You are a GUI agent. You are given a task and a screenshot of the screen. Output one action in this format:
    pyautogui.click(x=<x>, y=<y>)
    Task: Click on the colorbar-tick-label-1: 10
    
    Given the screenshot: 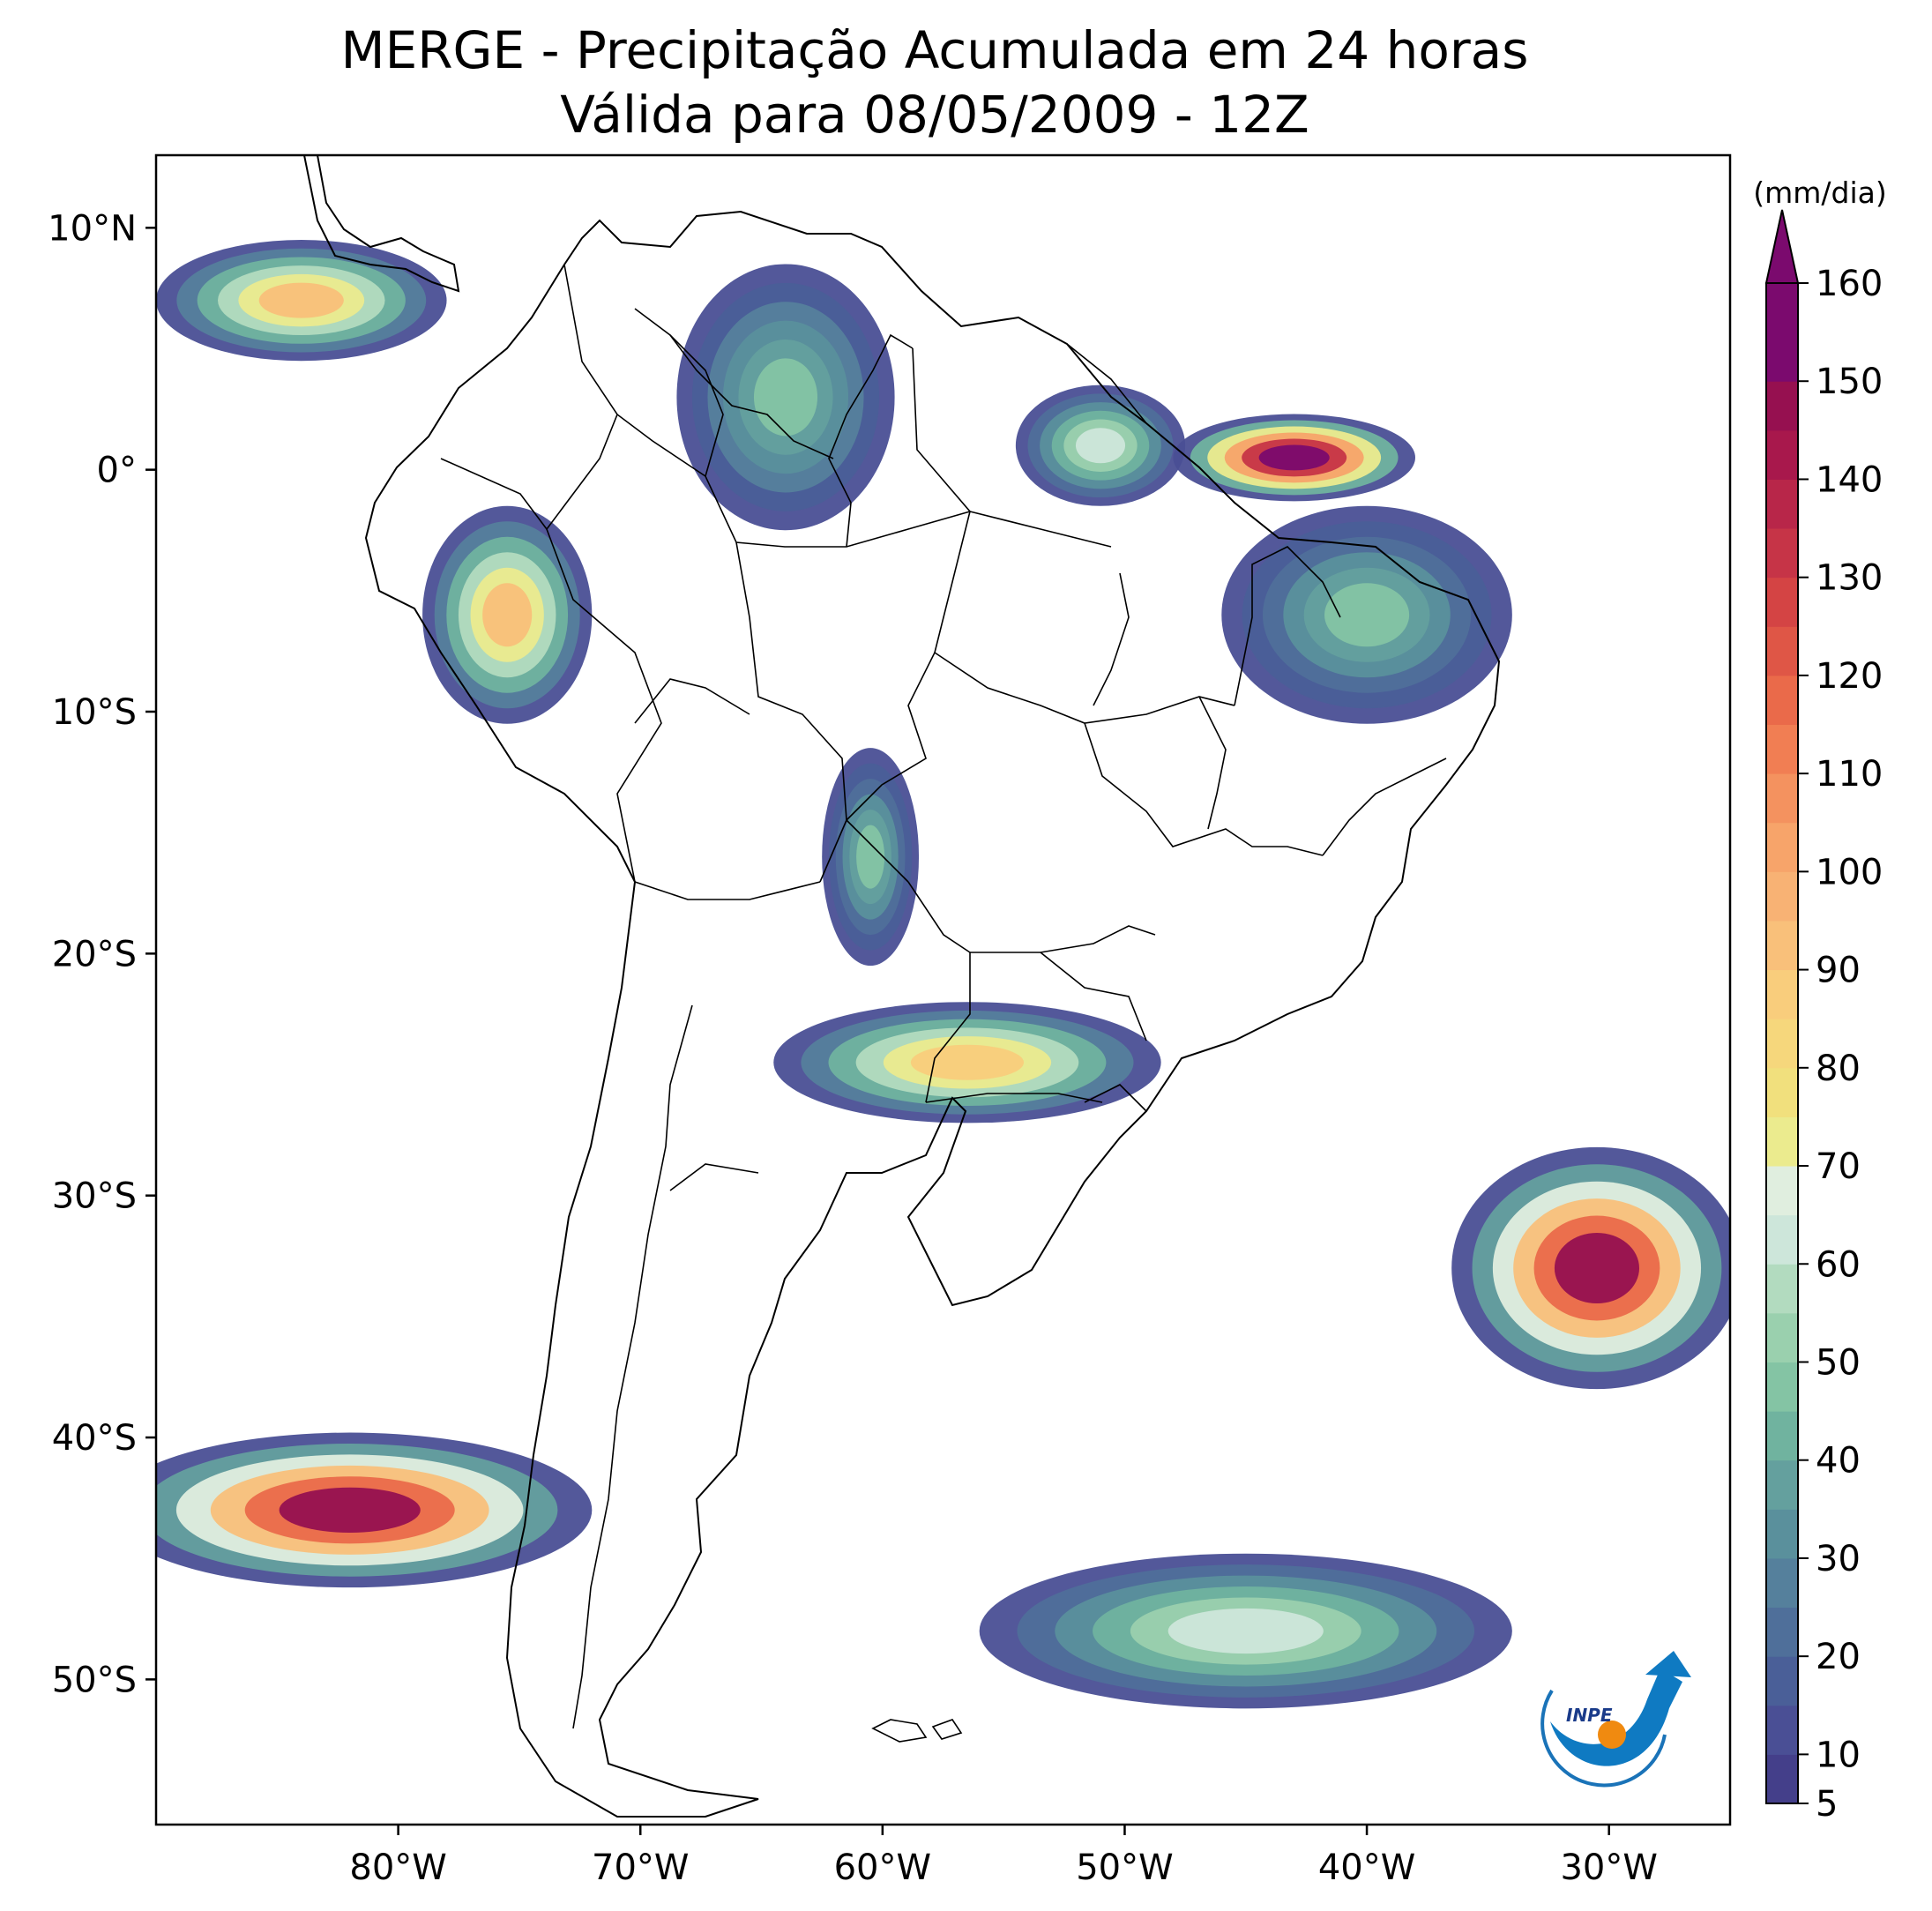 What is the action you would take?
    pyautogui.click(x=1838, y=1755)
    